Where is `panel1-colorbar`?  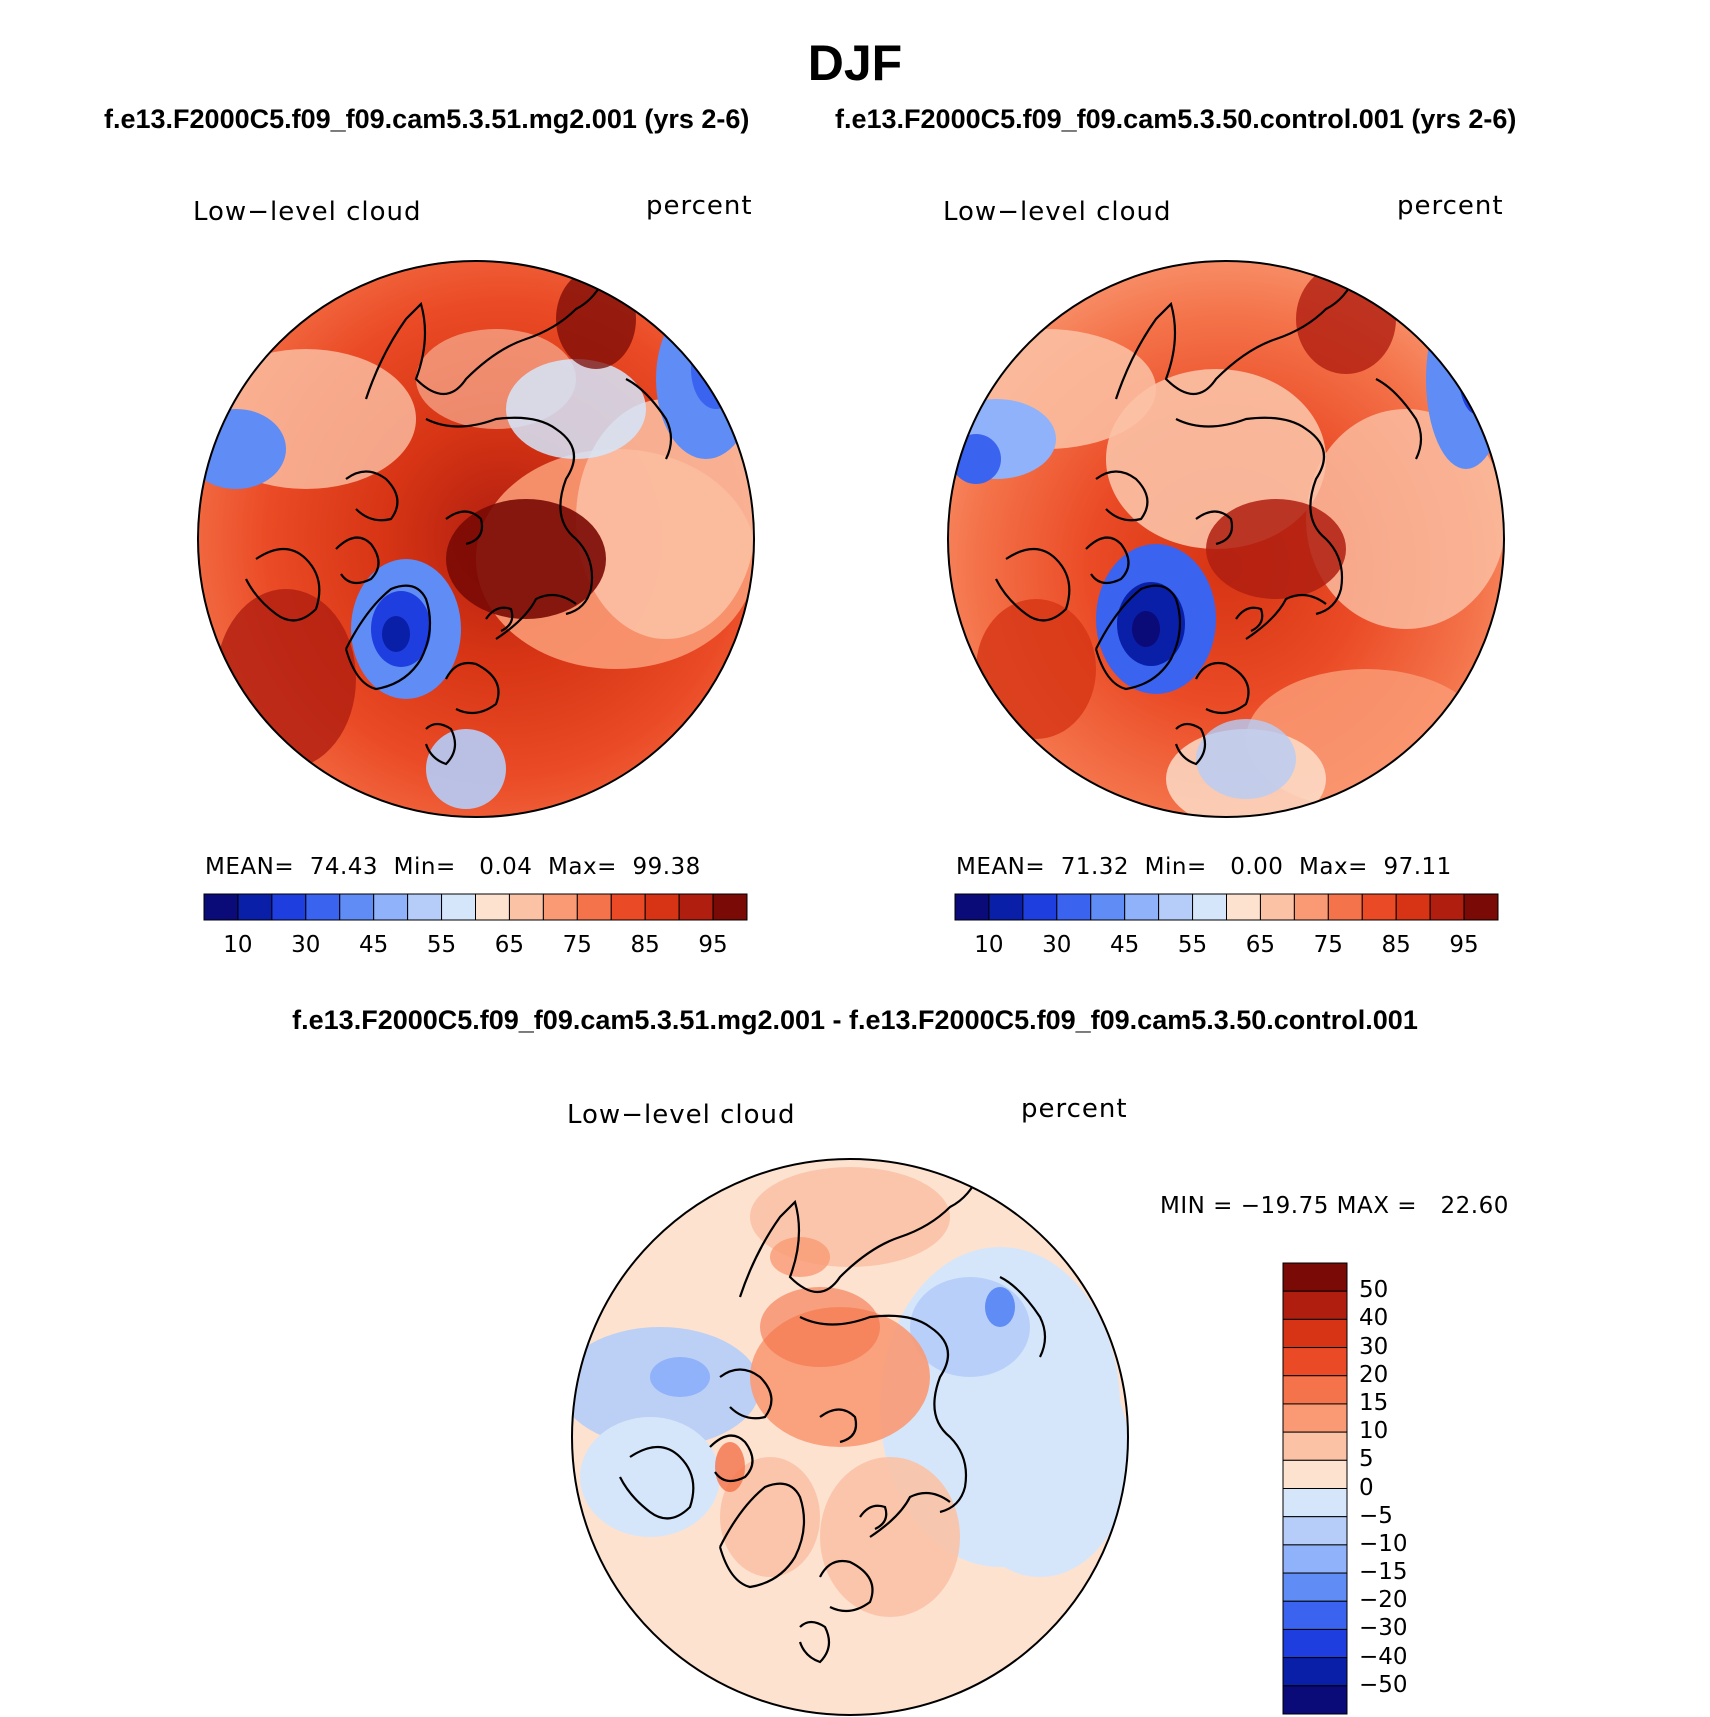
panel1-colorbar is located at coordinates (475, 907).